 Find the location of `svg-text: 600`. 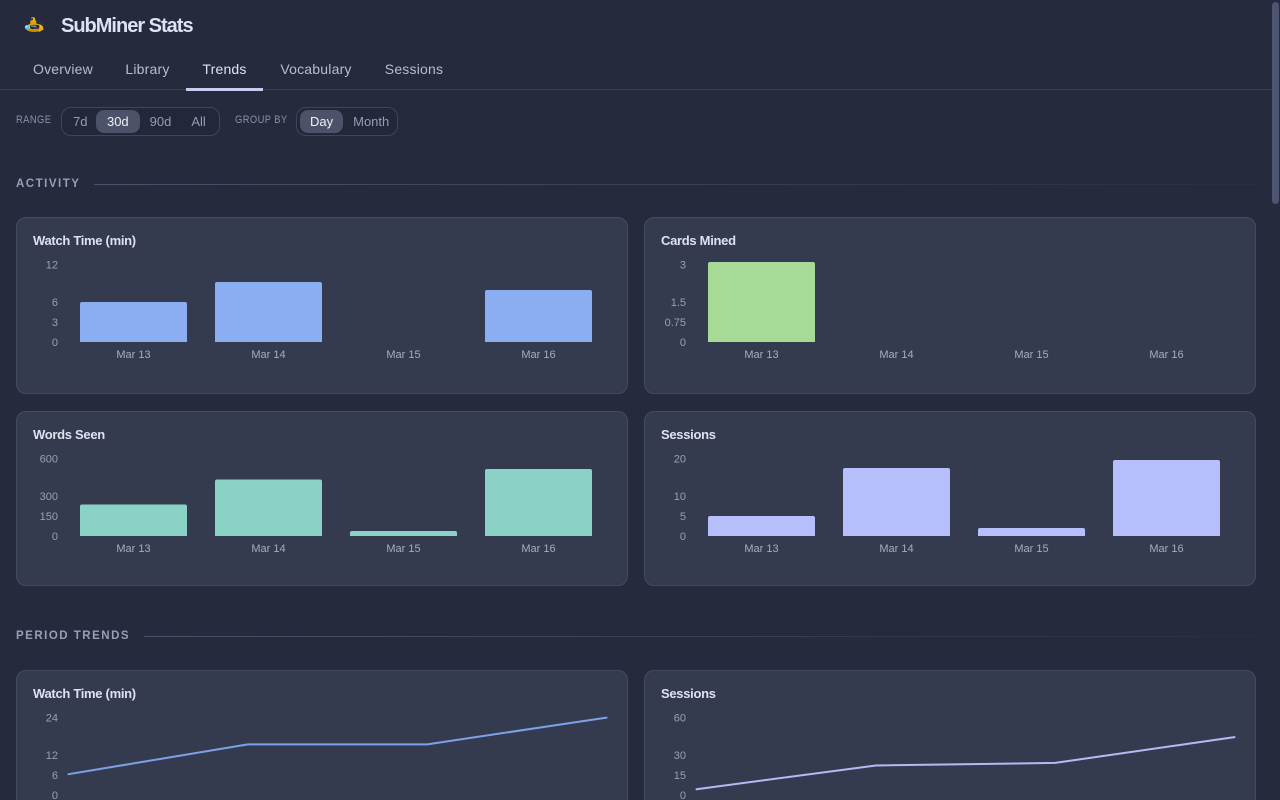

svg-text: 600 is located at coordinates (49, 460).